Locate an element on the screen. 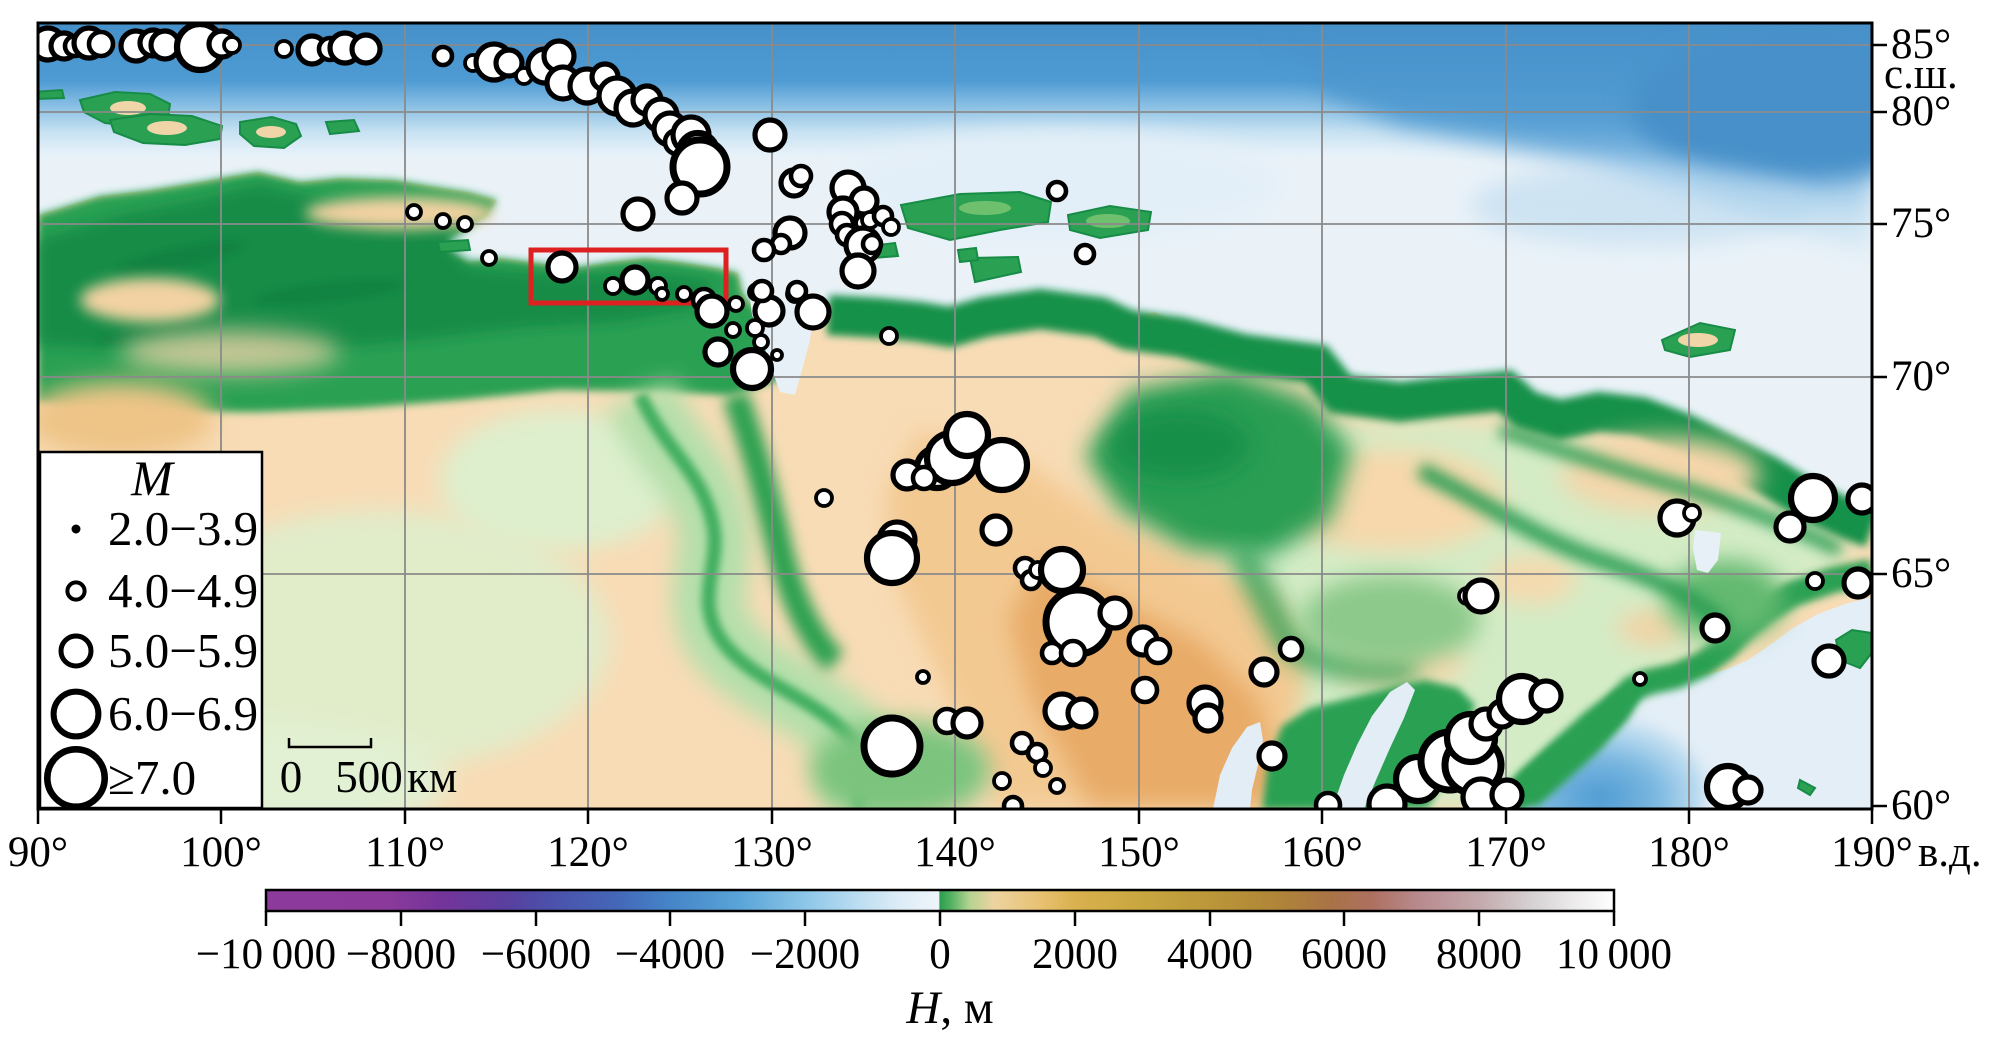 Image resolution: width=1994 pixels, height=1044 pixels. svg-text: 100° is located at coordinates (221, 852).